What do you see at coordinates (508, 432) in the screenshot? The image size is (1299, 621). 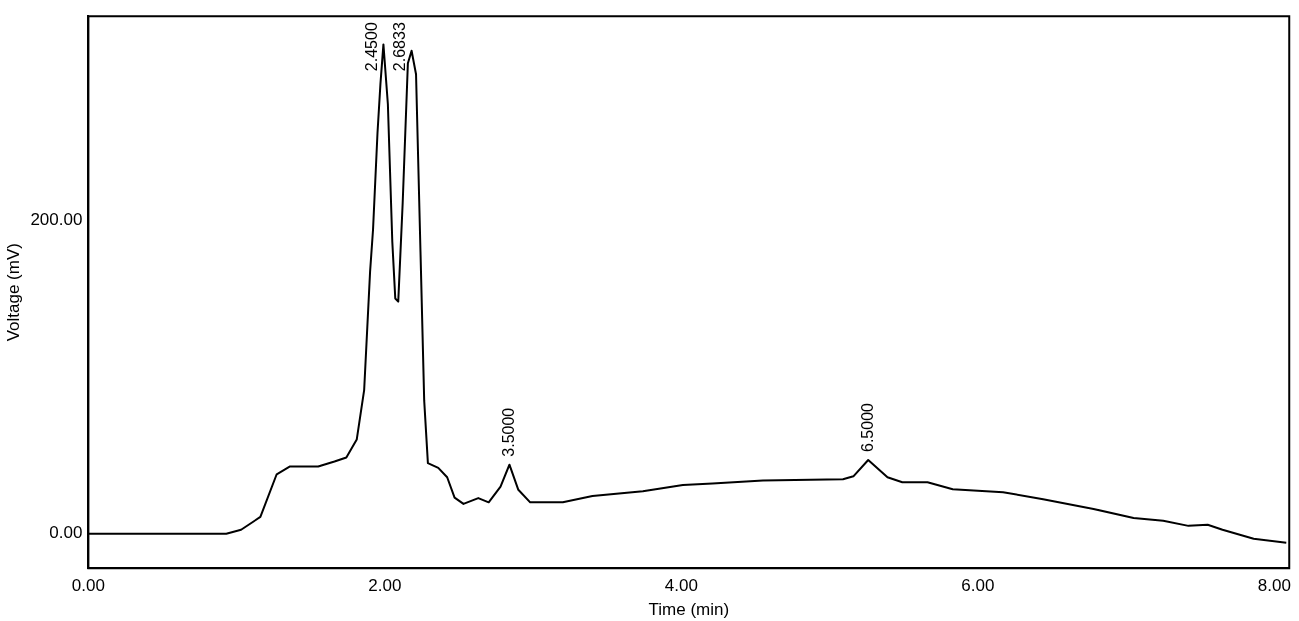 I see `annotation: 3.5000` at bounding box center [508, 432].